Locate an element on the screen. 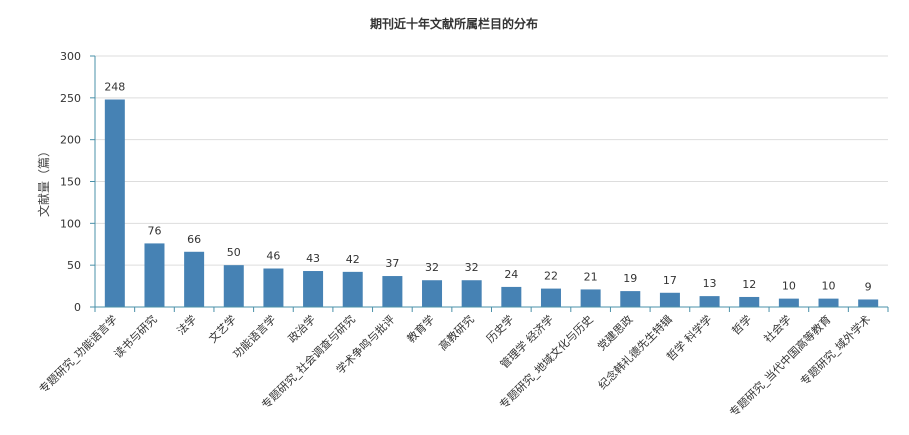  x-tick-label: 法学 is located at coordinates (186, 324).